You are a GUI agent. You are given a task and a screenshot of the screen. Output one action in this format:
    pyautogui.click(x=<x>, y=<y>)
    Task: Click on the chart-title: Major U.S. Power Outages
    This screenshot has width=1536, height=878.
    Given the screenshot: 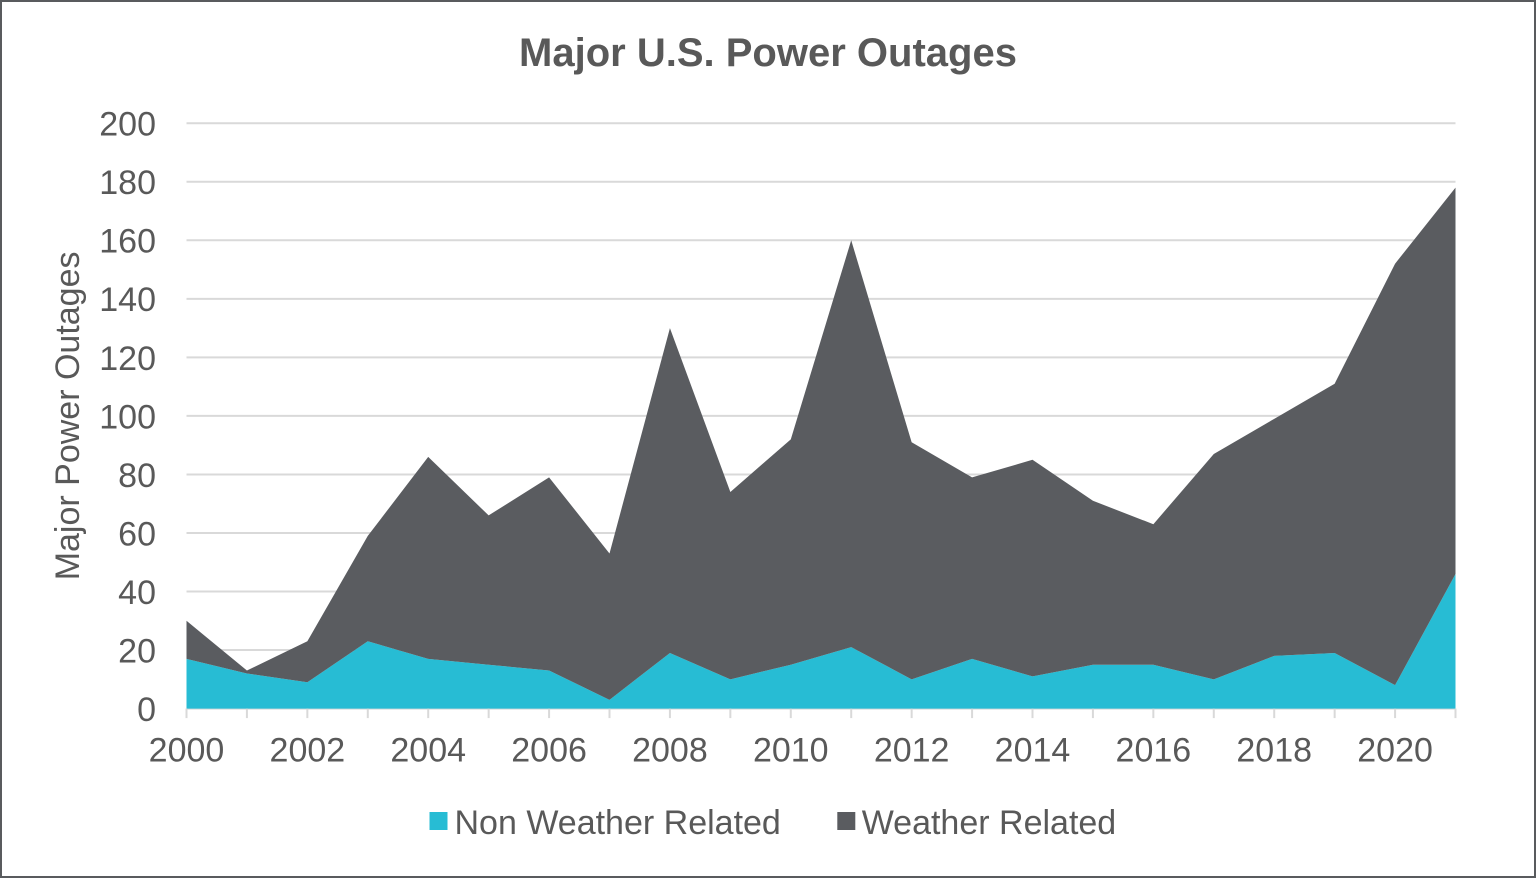 What is the action you would take?
    pyautogui.click(x=768, y=52)
    